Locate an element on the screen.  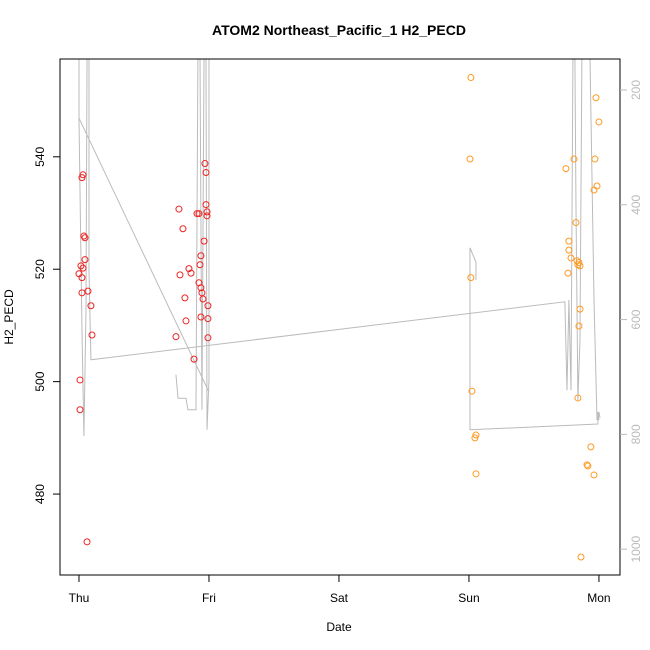
x-tick-label: Sun is located at coordinates (468, 598).